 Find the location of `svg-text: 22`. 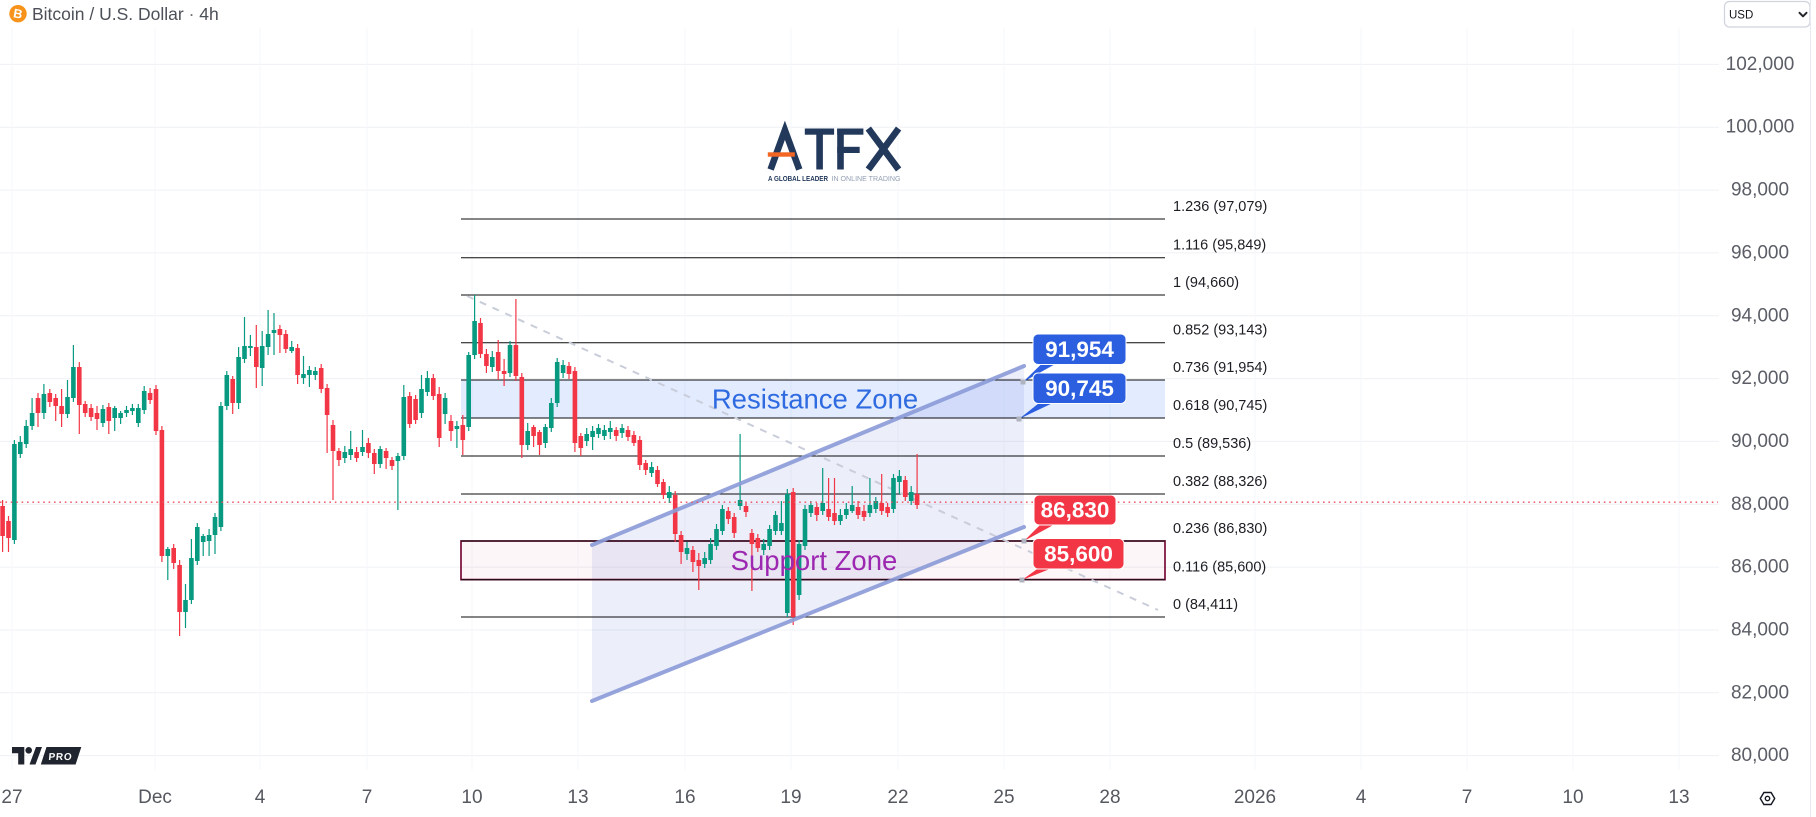

svg-text: 22 is located at coordinates (897, 797).